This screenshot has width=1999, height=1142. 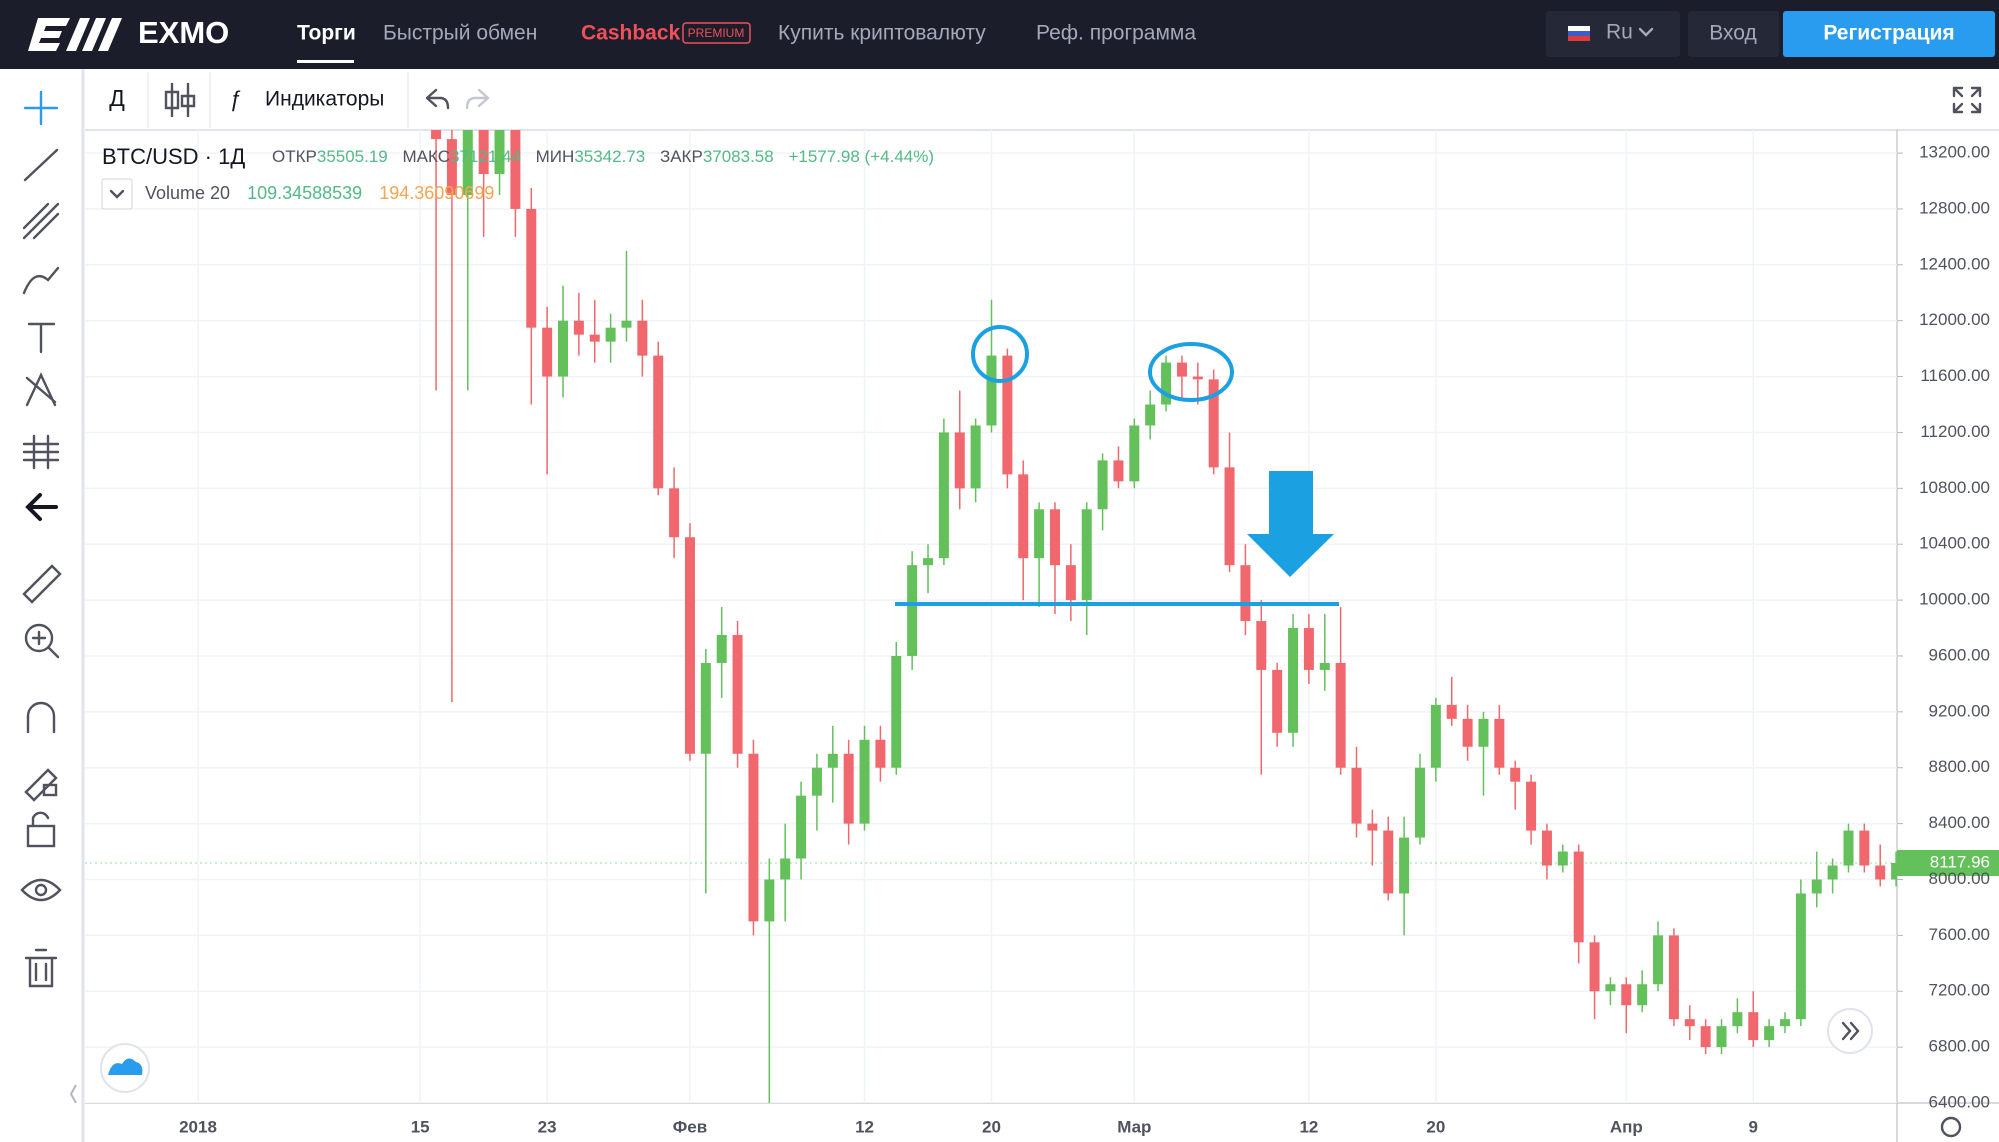 What do you see at coordinates (555, 156) in the screenshot?
I see `low-label: МИН` at bounding box center [555, 156].